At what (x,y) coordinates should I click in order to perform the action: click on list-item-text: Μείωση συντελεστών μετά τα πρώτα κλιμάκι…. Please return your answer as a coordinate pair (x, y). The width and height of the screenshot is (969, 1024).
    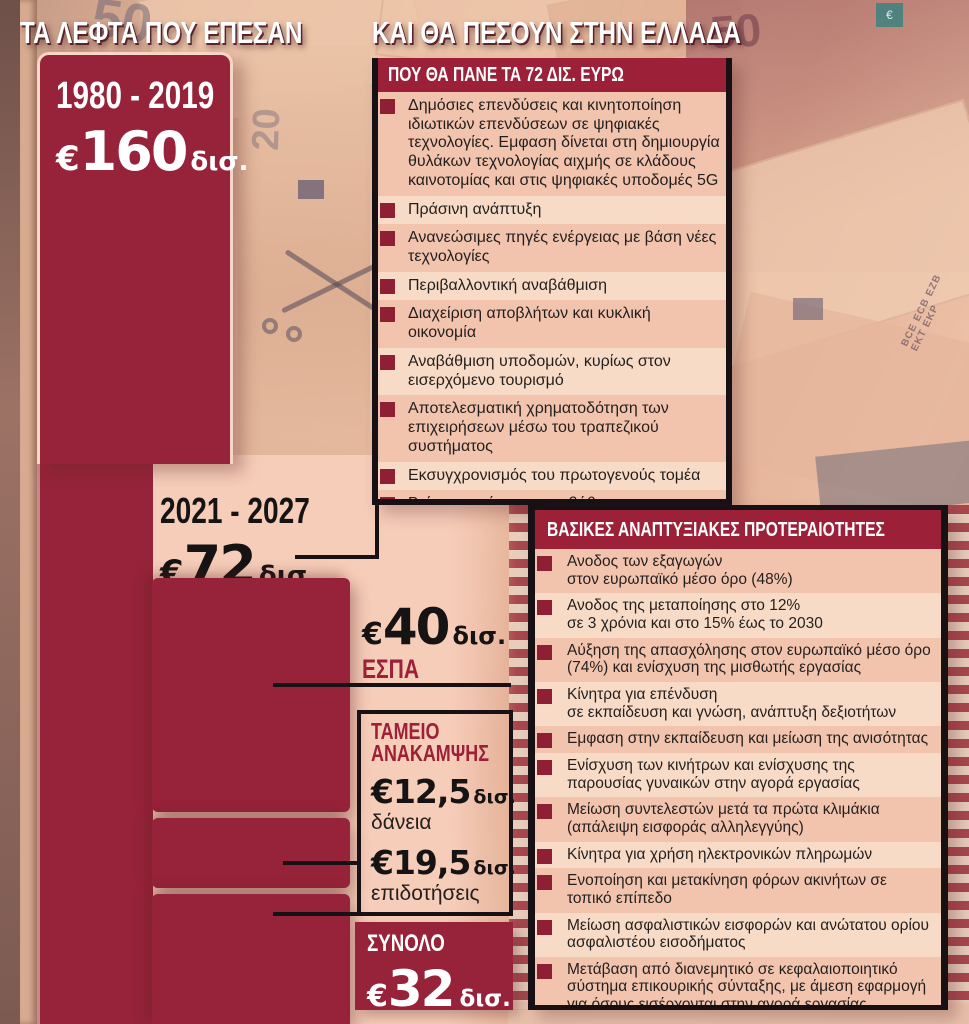
    Looking at the image, I should click on (723, 818).